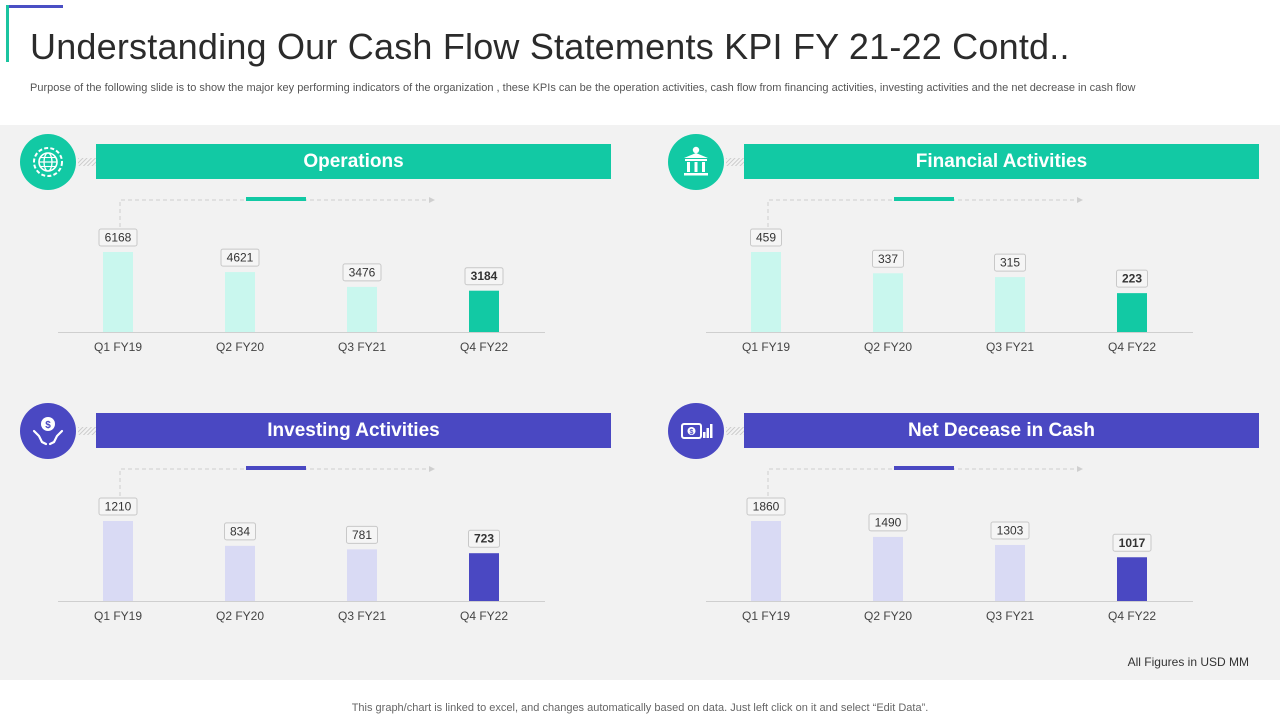 The height and width of the screenshot is (720, 1280). What do you see at coordinates (1132, 543) in the screenshot?
I see `data-label: 1017` at bounding box center [1132, 543].